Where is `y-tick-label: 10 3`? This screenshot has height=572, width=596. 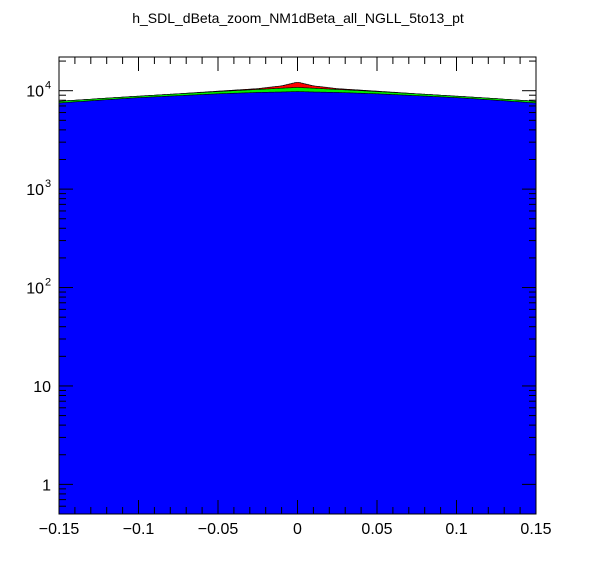 y-tick-label: 10 3 is located at coordinates (38, 188).